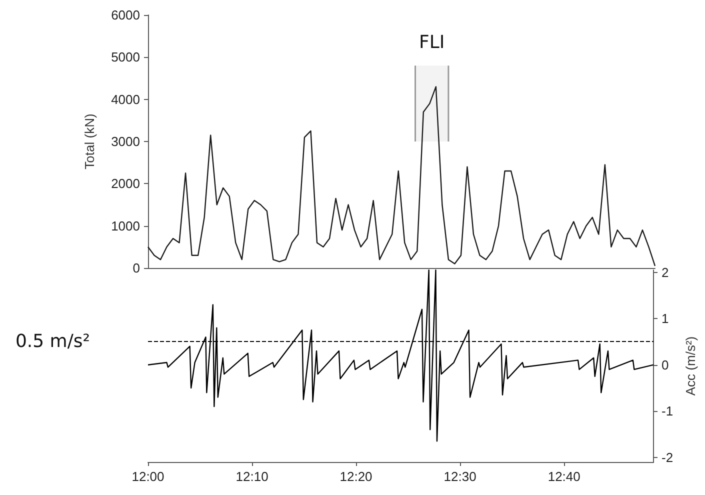  I want to click on band-label: FLI, so click(432, 43).